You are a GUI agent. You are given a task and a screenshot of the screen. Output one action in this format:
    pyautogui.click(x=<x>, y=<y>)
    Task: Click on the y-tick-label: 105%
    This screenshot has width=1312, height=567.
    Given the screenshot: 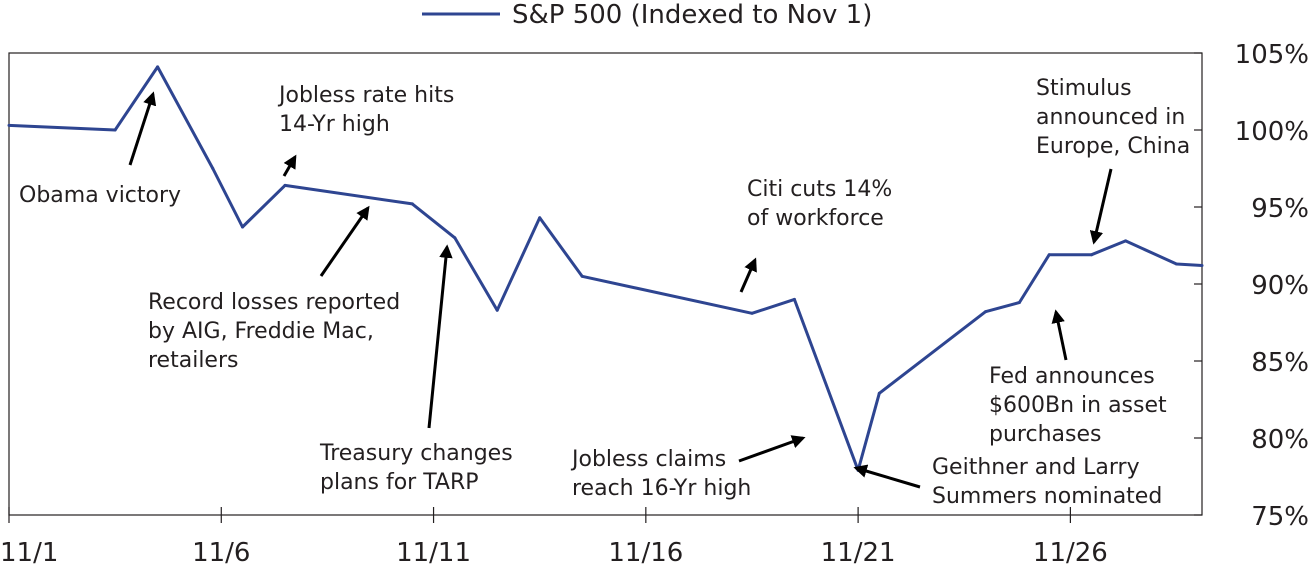 What is the action you would take?
    pyautogui.click(x=1272, y=55)
    